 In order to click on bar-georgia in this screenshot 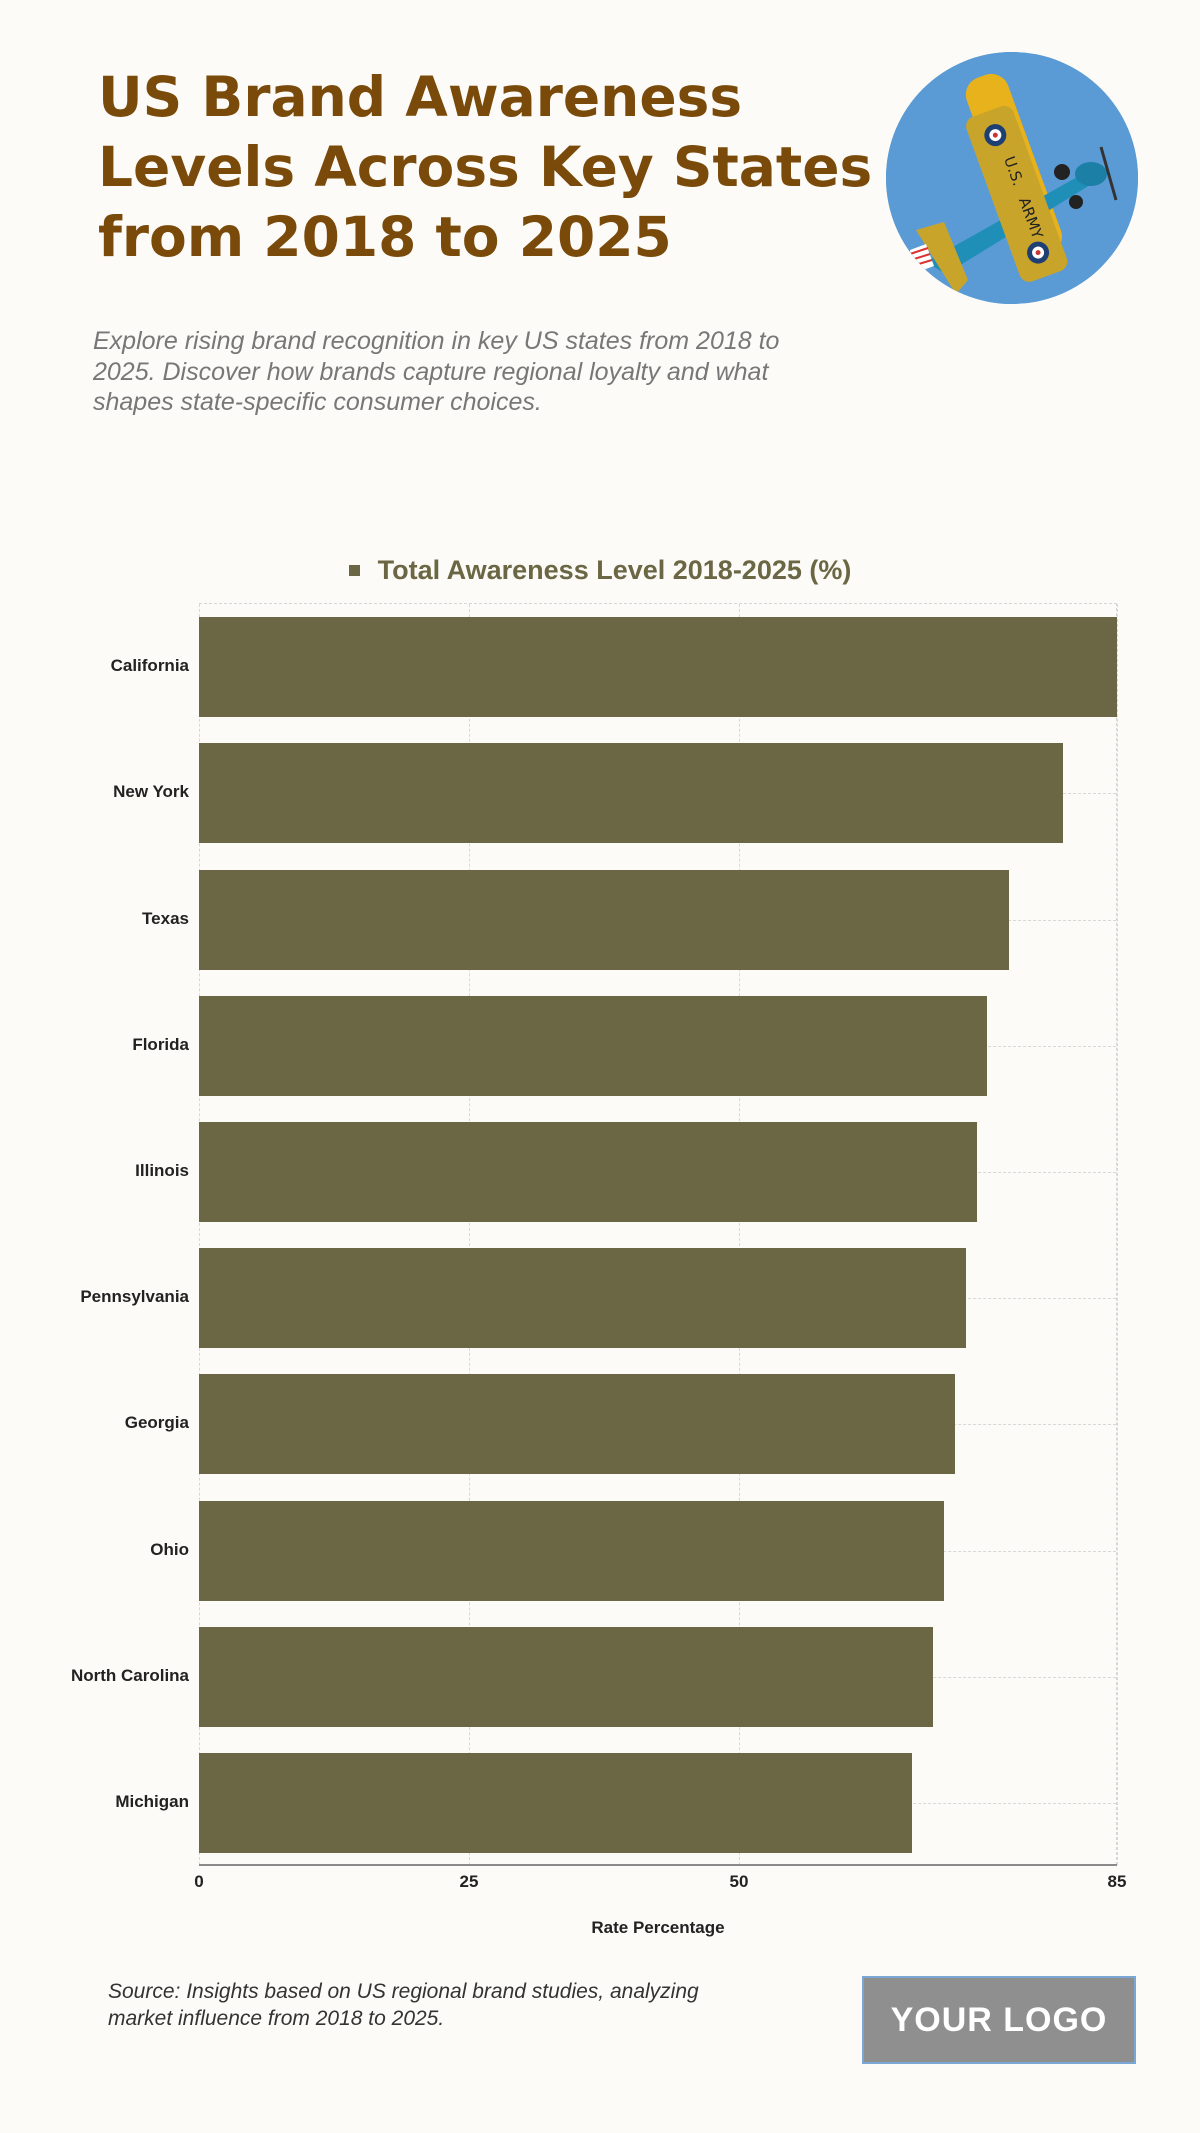, I will do `click(577, 1424)`.